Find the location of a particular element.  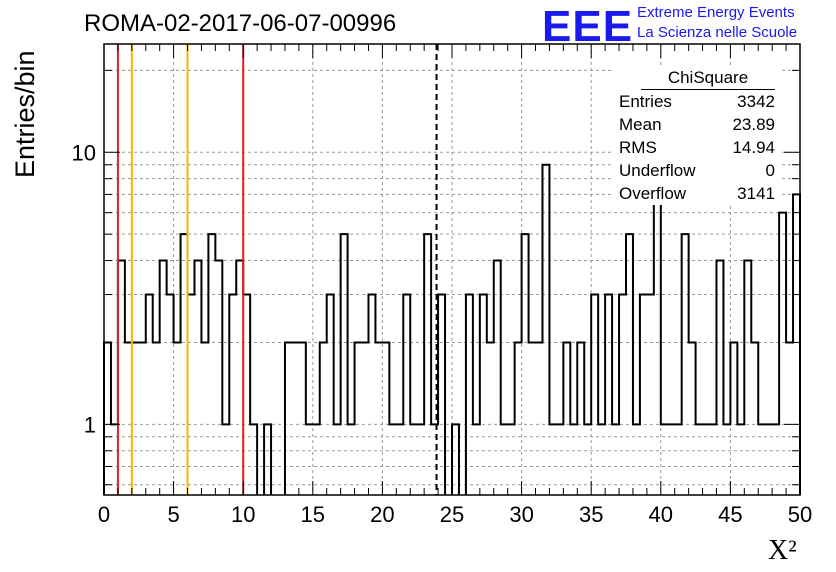

x-tick-label: 25 is located at coordinates (452, 514).